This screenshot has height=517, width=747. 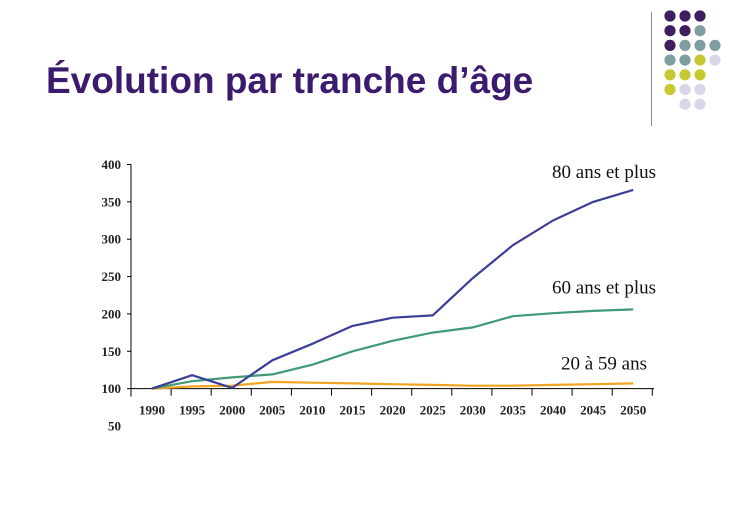 What do you see at coordinates (604, 363) in the screenshot?
I see `series-label: 20 à 59 ans` at bounding box center [604, 363].